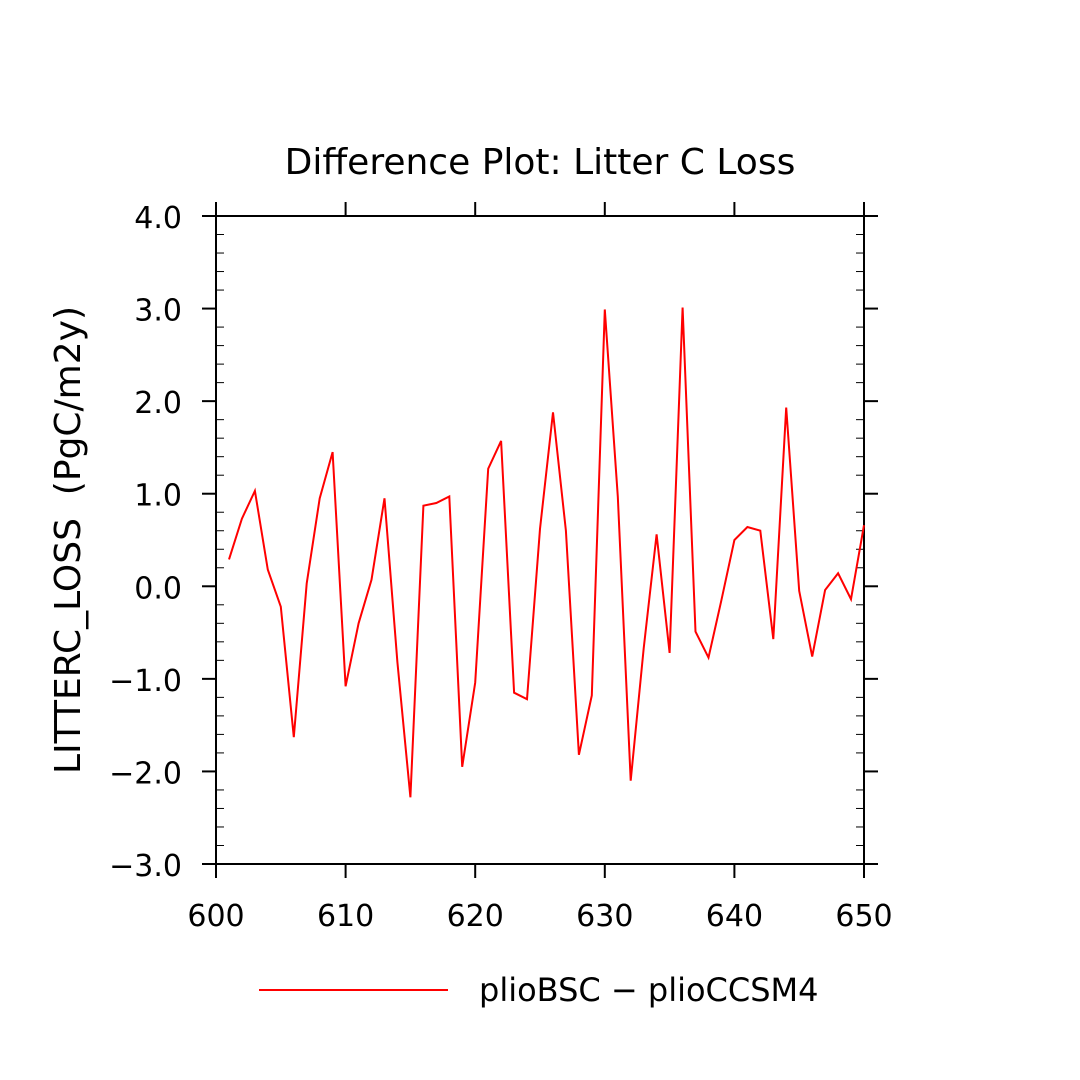 The width and height of the screenshot is (1080, 1080). What do you see at coordinates (734, 916) in the screenshot?
I see `x-tick-label: 640` at bounding box center [734, 916].